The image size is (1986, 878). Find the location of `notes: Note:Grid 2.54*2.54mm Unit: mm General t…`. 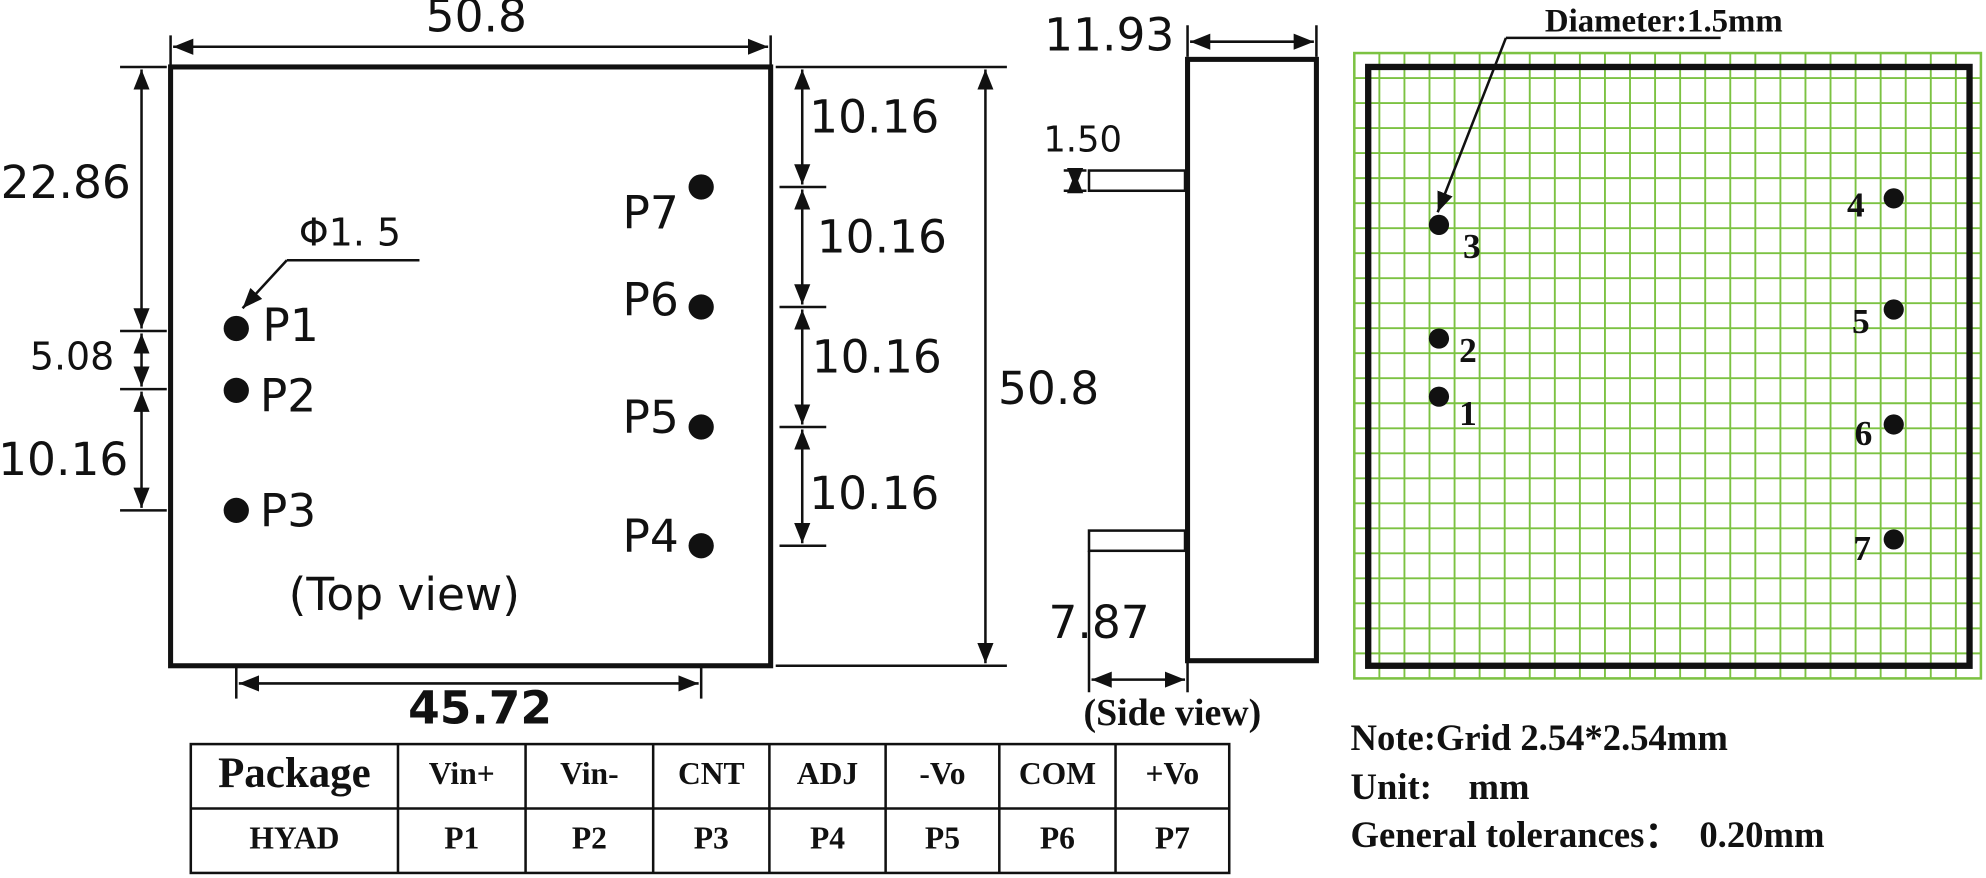

notes: Note:Grid 2.54*2.54mm Unit: mm General t… is located at coordinates (1588, 786).